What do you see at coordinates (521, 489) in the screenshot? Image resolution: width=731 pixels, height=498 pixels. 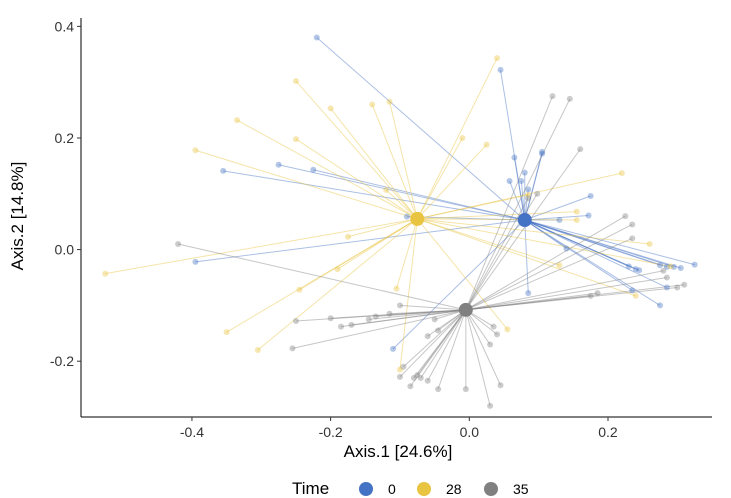 I see `legend-label-35: 35` at bounding box center [521, 489].